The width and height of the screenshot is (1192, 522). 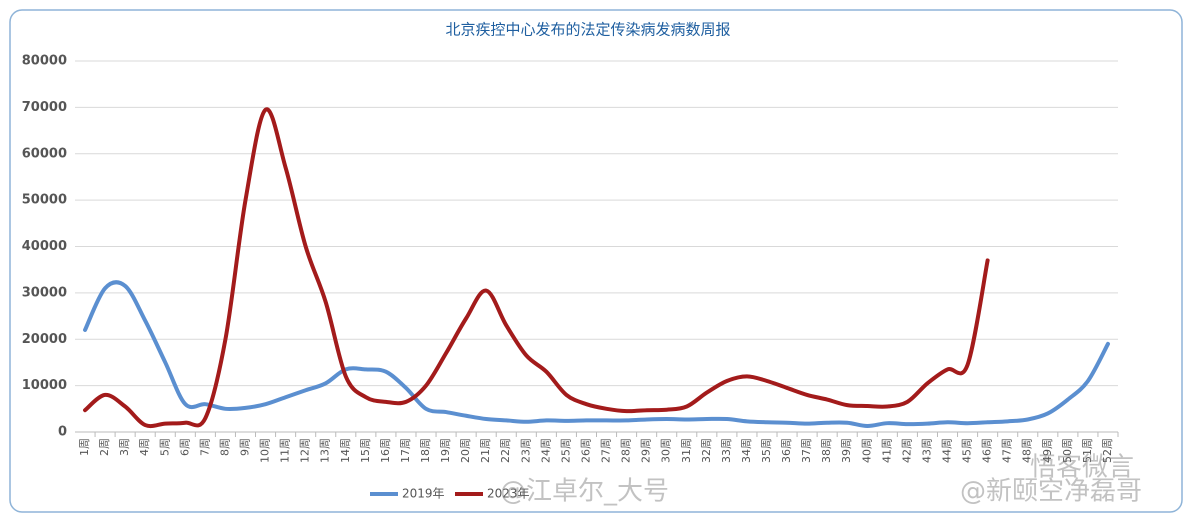 I want to click on x-tick-label: 43周, so click(x=926, y=450).